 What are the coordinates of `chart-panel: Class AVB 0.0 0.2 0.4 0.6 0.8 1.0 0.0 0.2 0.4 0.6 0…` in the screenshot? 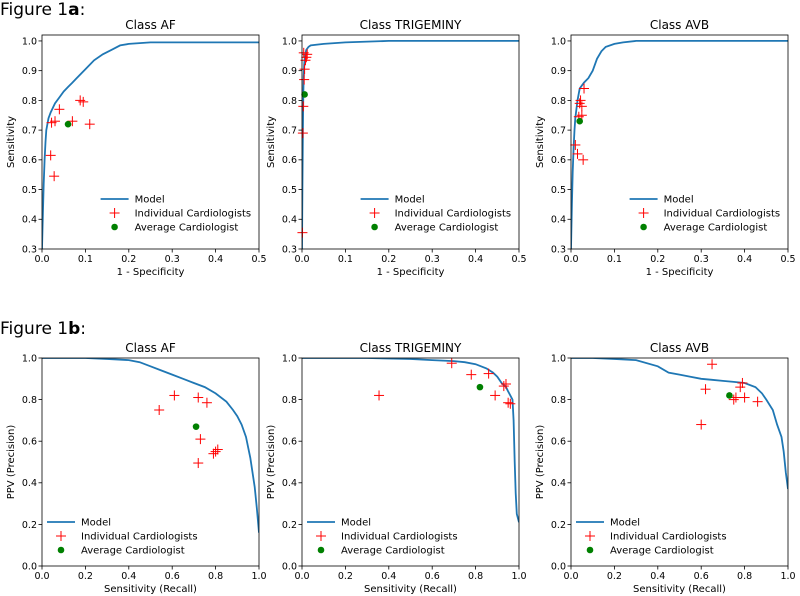 It's located at (665, 468).